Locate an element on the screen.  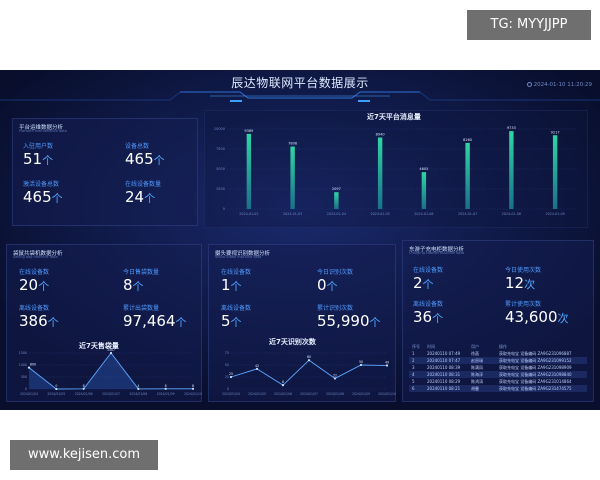
stat-value-wrap: 55,990个 is located at coordinates (349, 321).